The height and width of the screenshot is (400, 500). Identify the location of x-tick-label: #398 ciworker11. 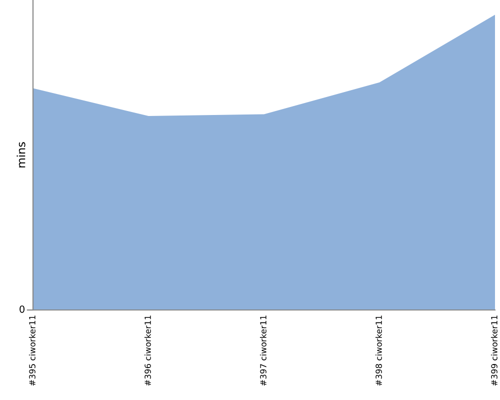
(378, 351).